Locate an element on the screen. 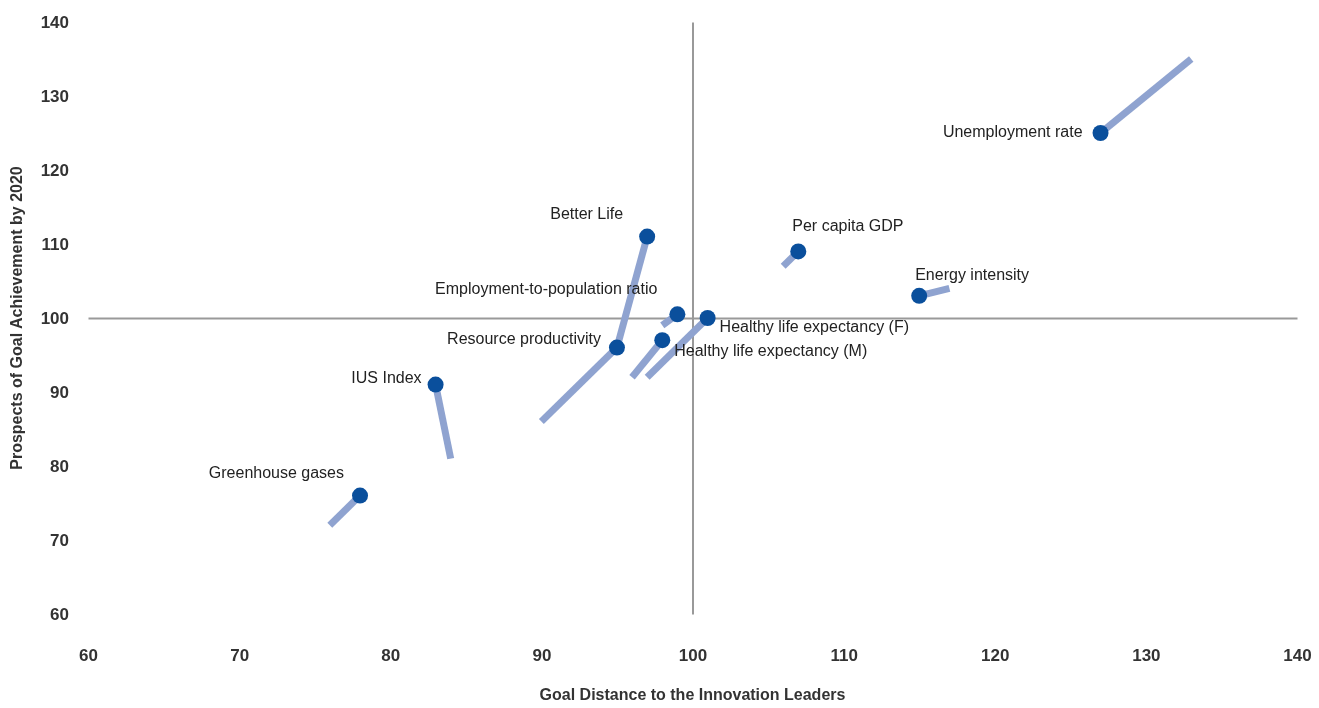  annotation: Greenhouse gases is located at coordinates (276, 472).